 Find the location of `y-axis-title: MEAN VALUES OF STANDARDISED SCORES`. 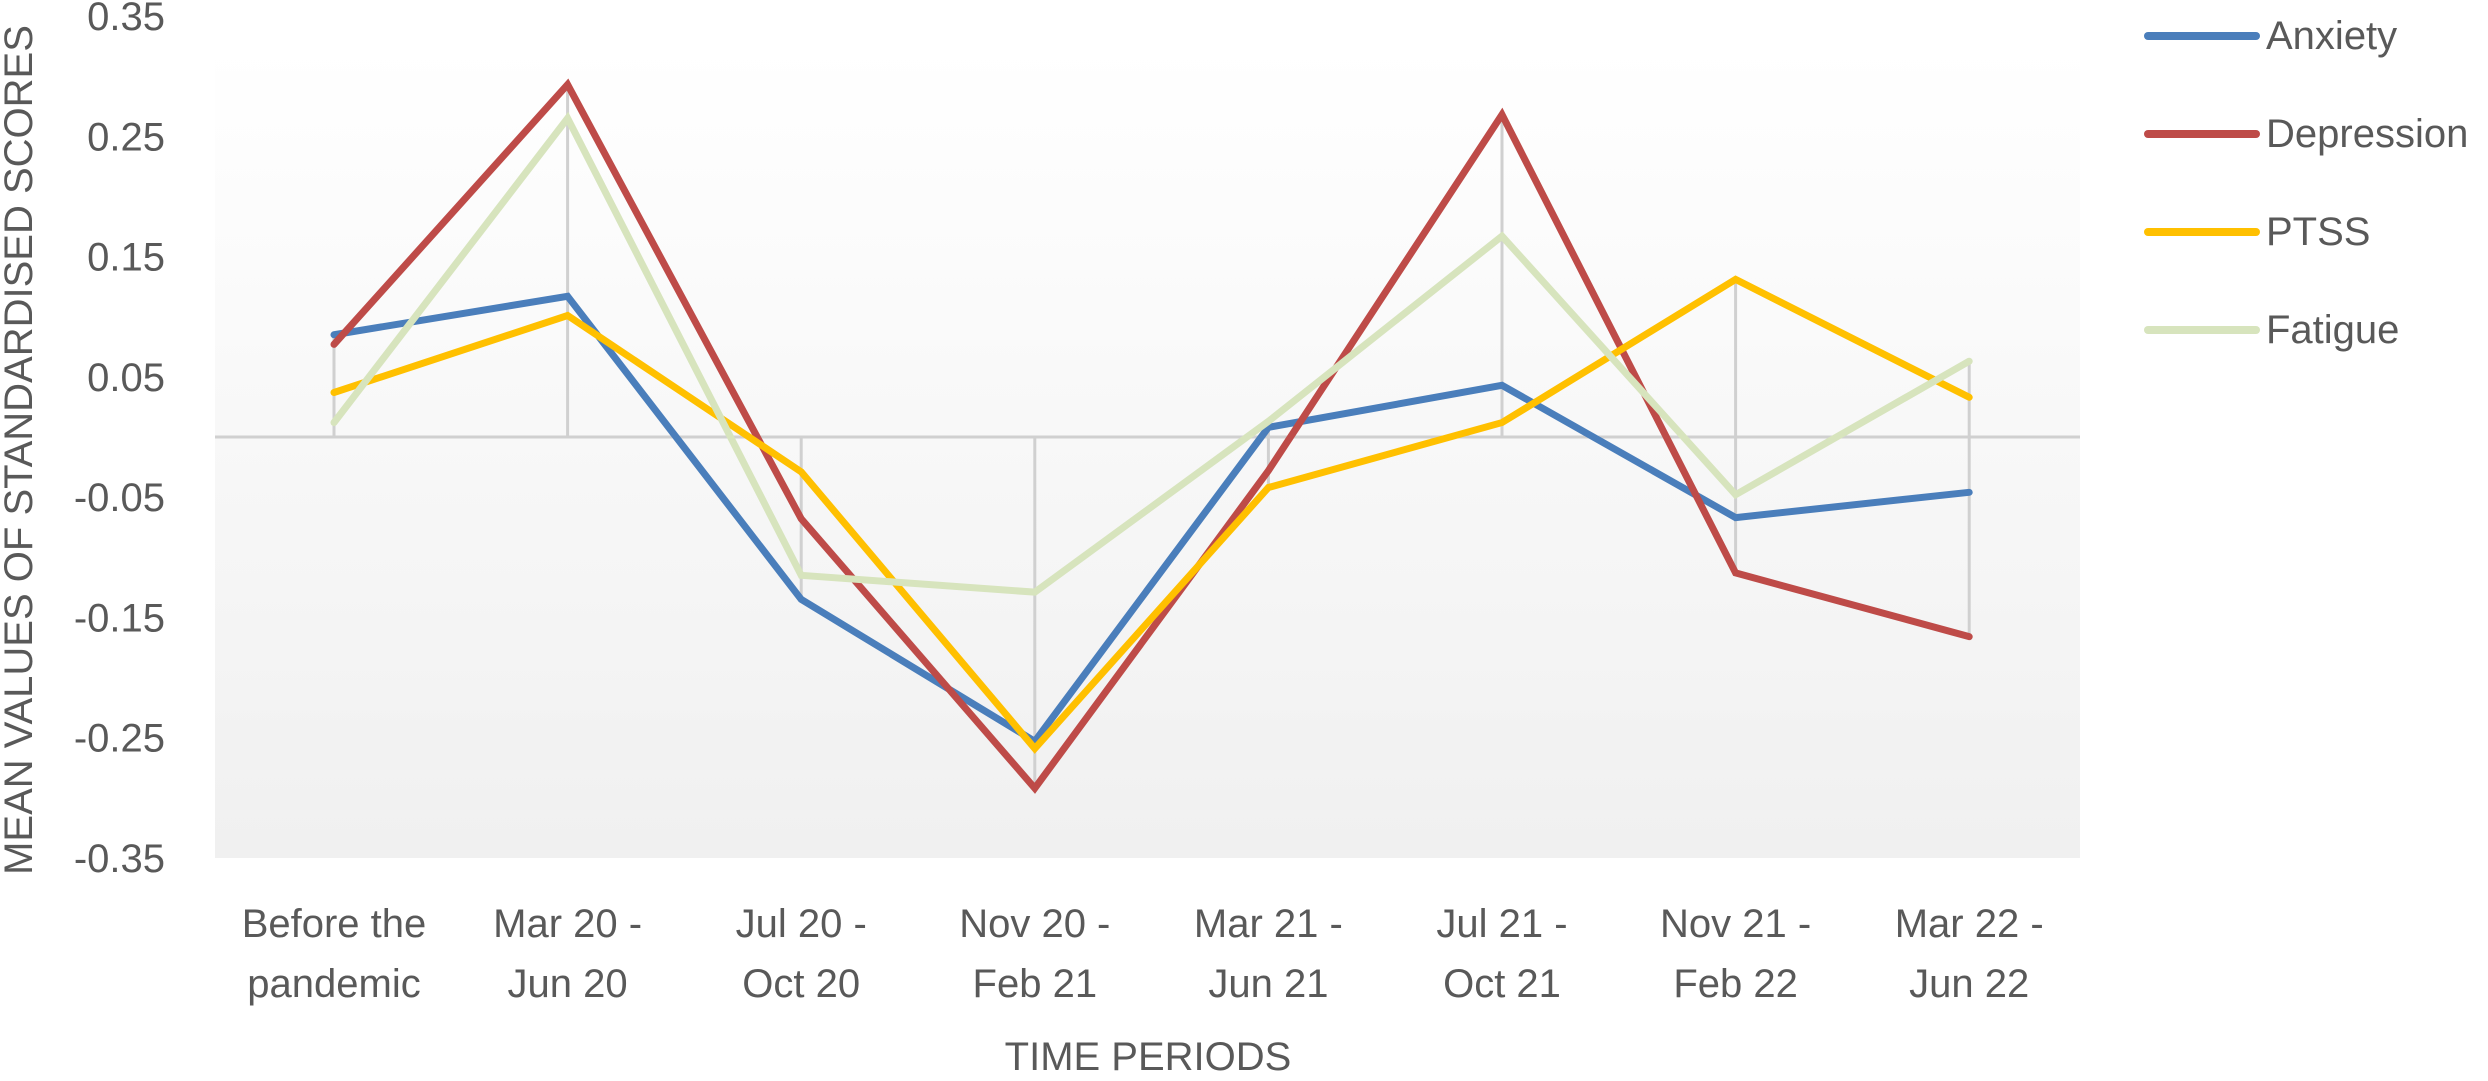

y-axis-title: MEAN VALUES OF STANDARDISED SCORES is located at coordinates (20, 450).